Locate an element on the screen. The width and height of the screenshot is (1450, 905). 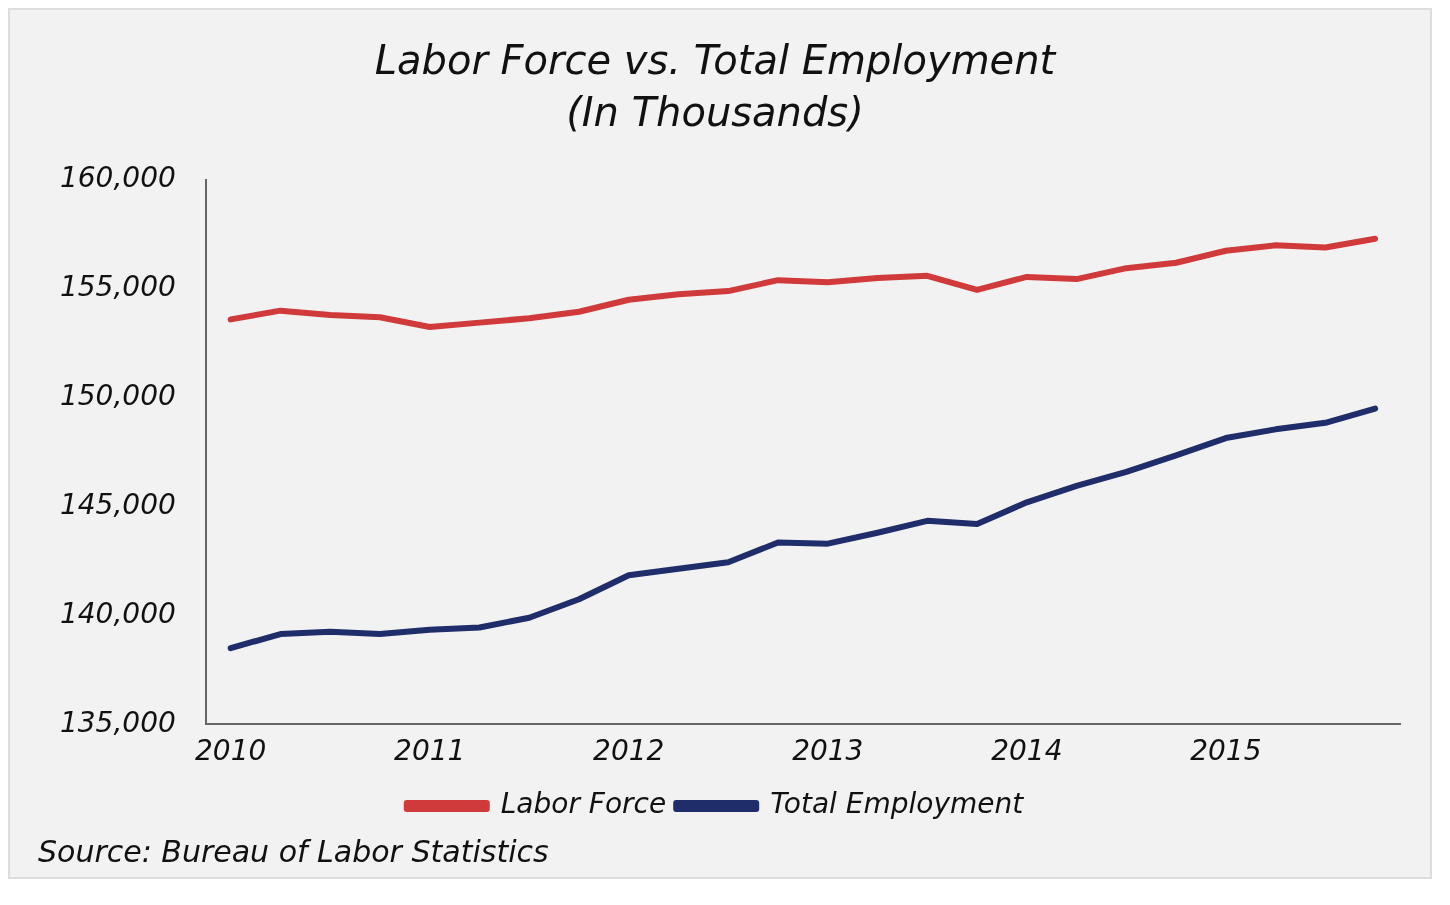
x-tick-label: 2011 is located at coordinates (430, 751).